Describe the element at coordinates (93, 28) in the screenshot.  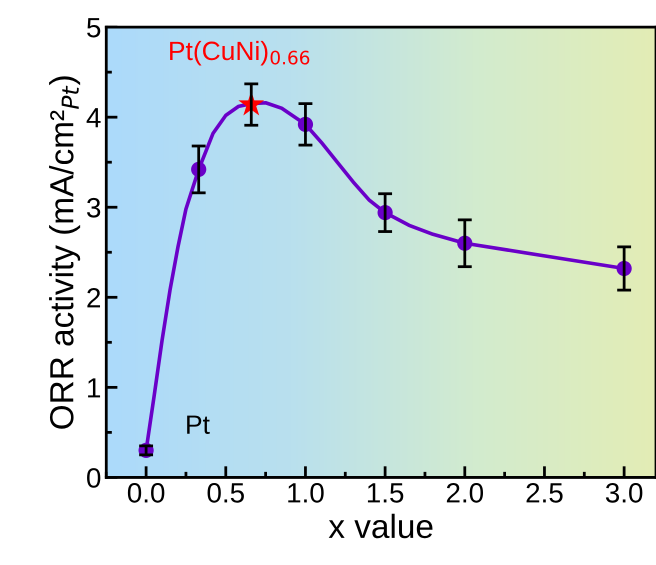
I see `y-tick-label: 5` at that location.